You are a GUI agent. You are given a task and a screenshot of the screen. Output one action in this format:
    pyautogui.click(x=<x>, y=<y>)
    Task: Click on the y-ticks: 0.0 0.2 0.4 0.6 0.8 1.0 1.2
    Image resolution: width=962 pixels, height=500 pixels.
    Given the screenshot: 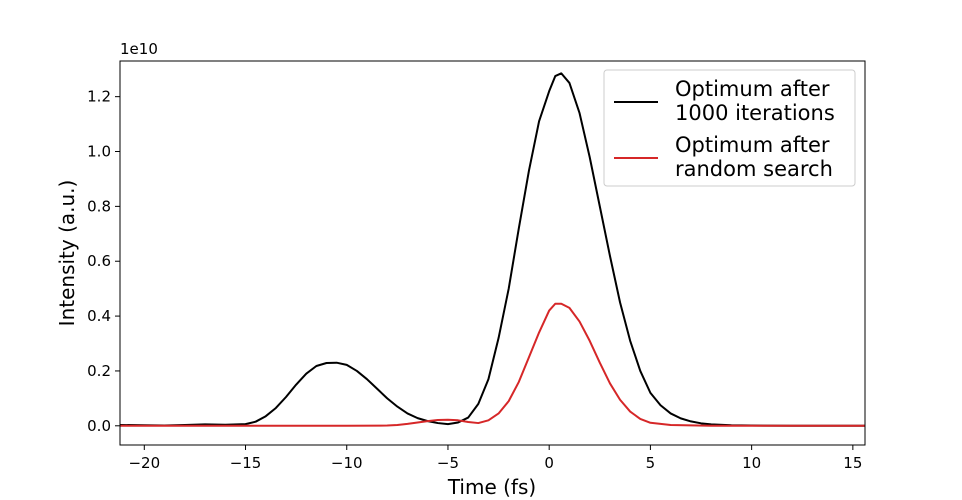 What is the action you would take?
    pyautogui.click(x=103, y=261)
    